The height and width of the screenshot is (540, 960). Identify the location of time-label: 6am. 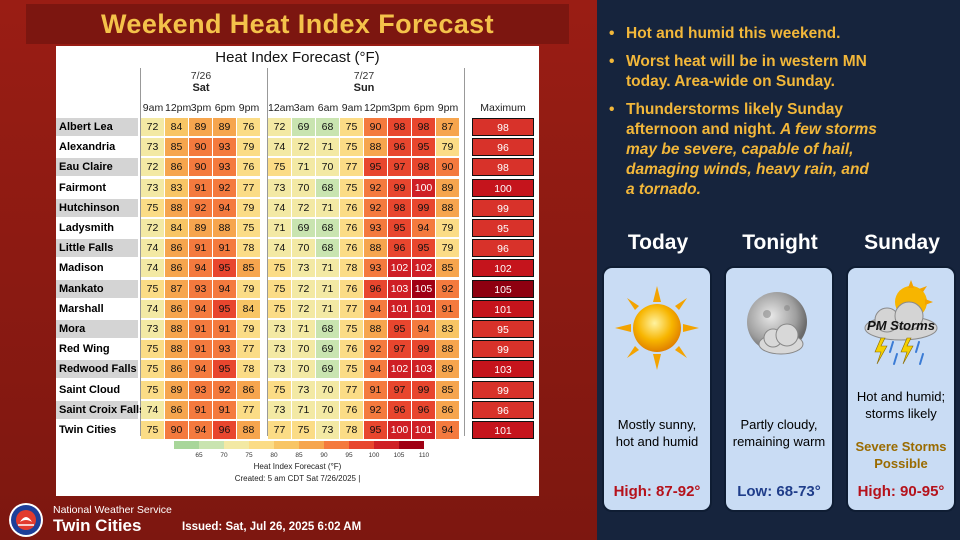
(328, 108).